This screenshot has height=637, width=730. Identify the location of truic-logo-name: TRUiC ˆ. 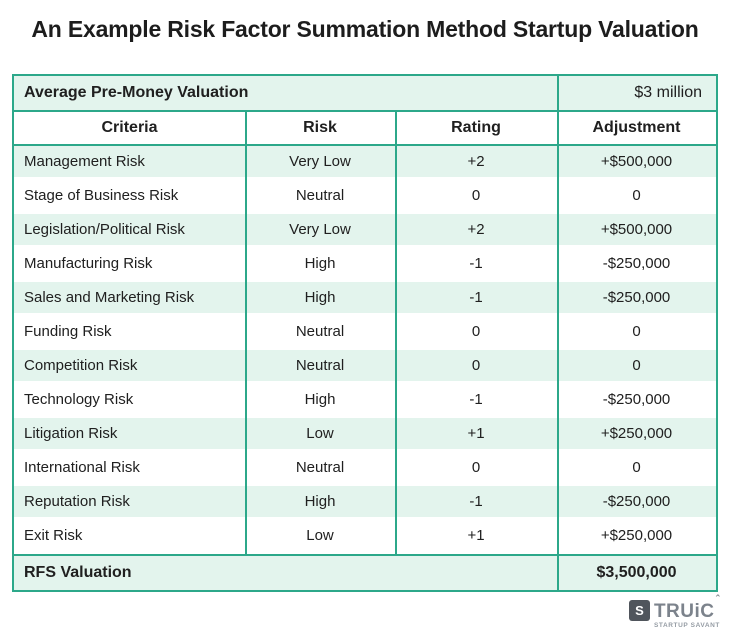
(686, 608).